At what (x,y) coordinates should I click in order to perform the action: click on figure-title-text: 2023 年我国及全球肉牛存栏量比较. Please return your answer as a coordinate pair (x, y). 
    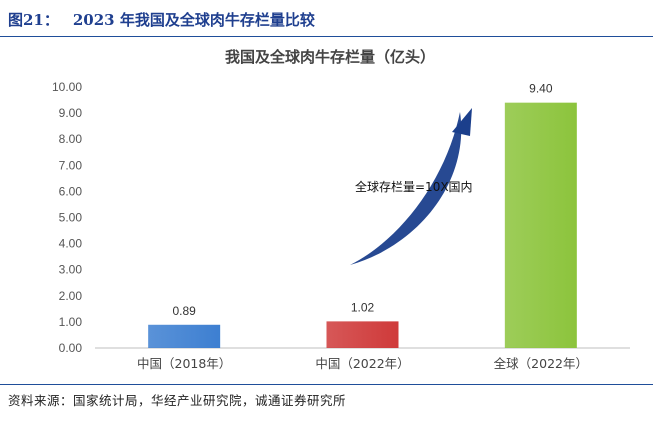
    Looking at the image, I should click on (193, 20).